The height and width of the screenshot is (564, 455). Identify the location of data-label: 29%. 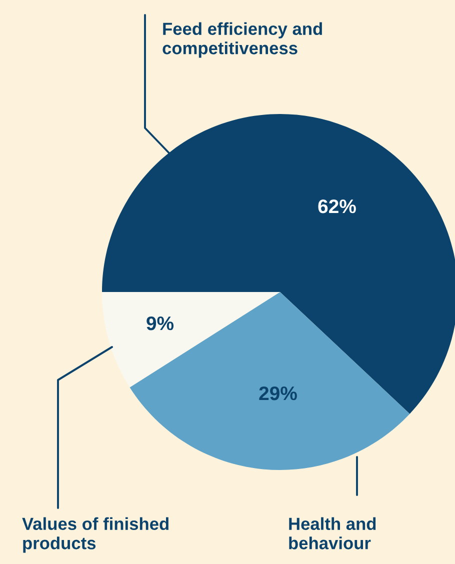
(278, 393).